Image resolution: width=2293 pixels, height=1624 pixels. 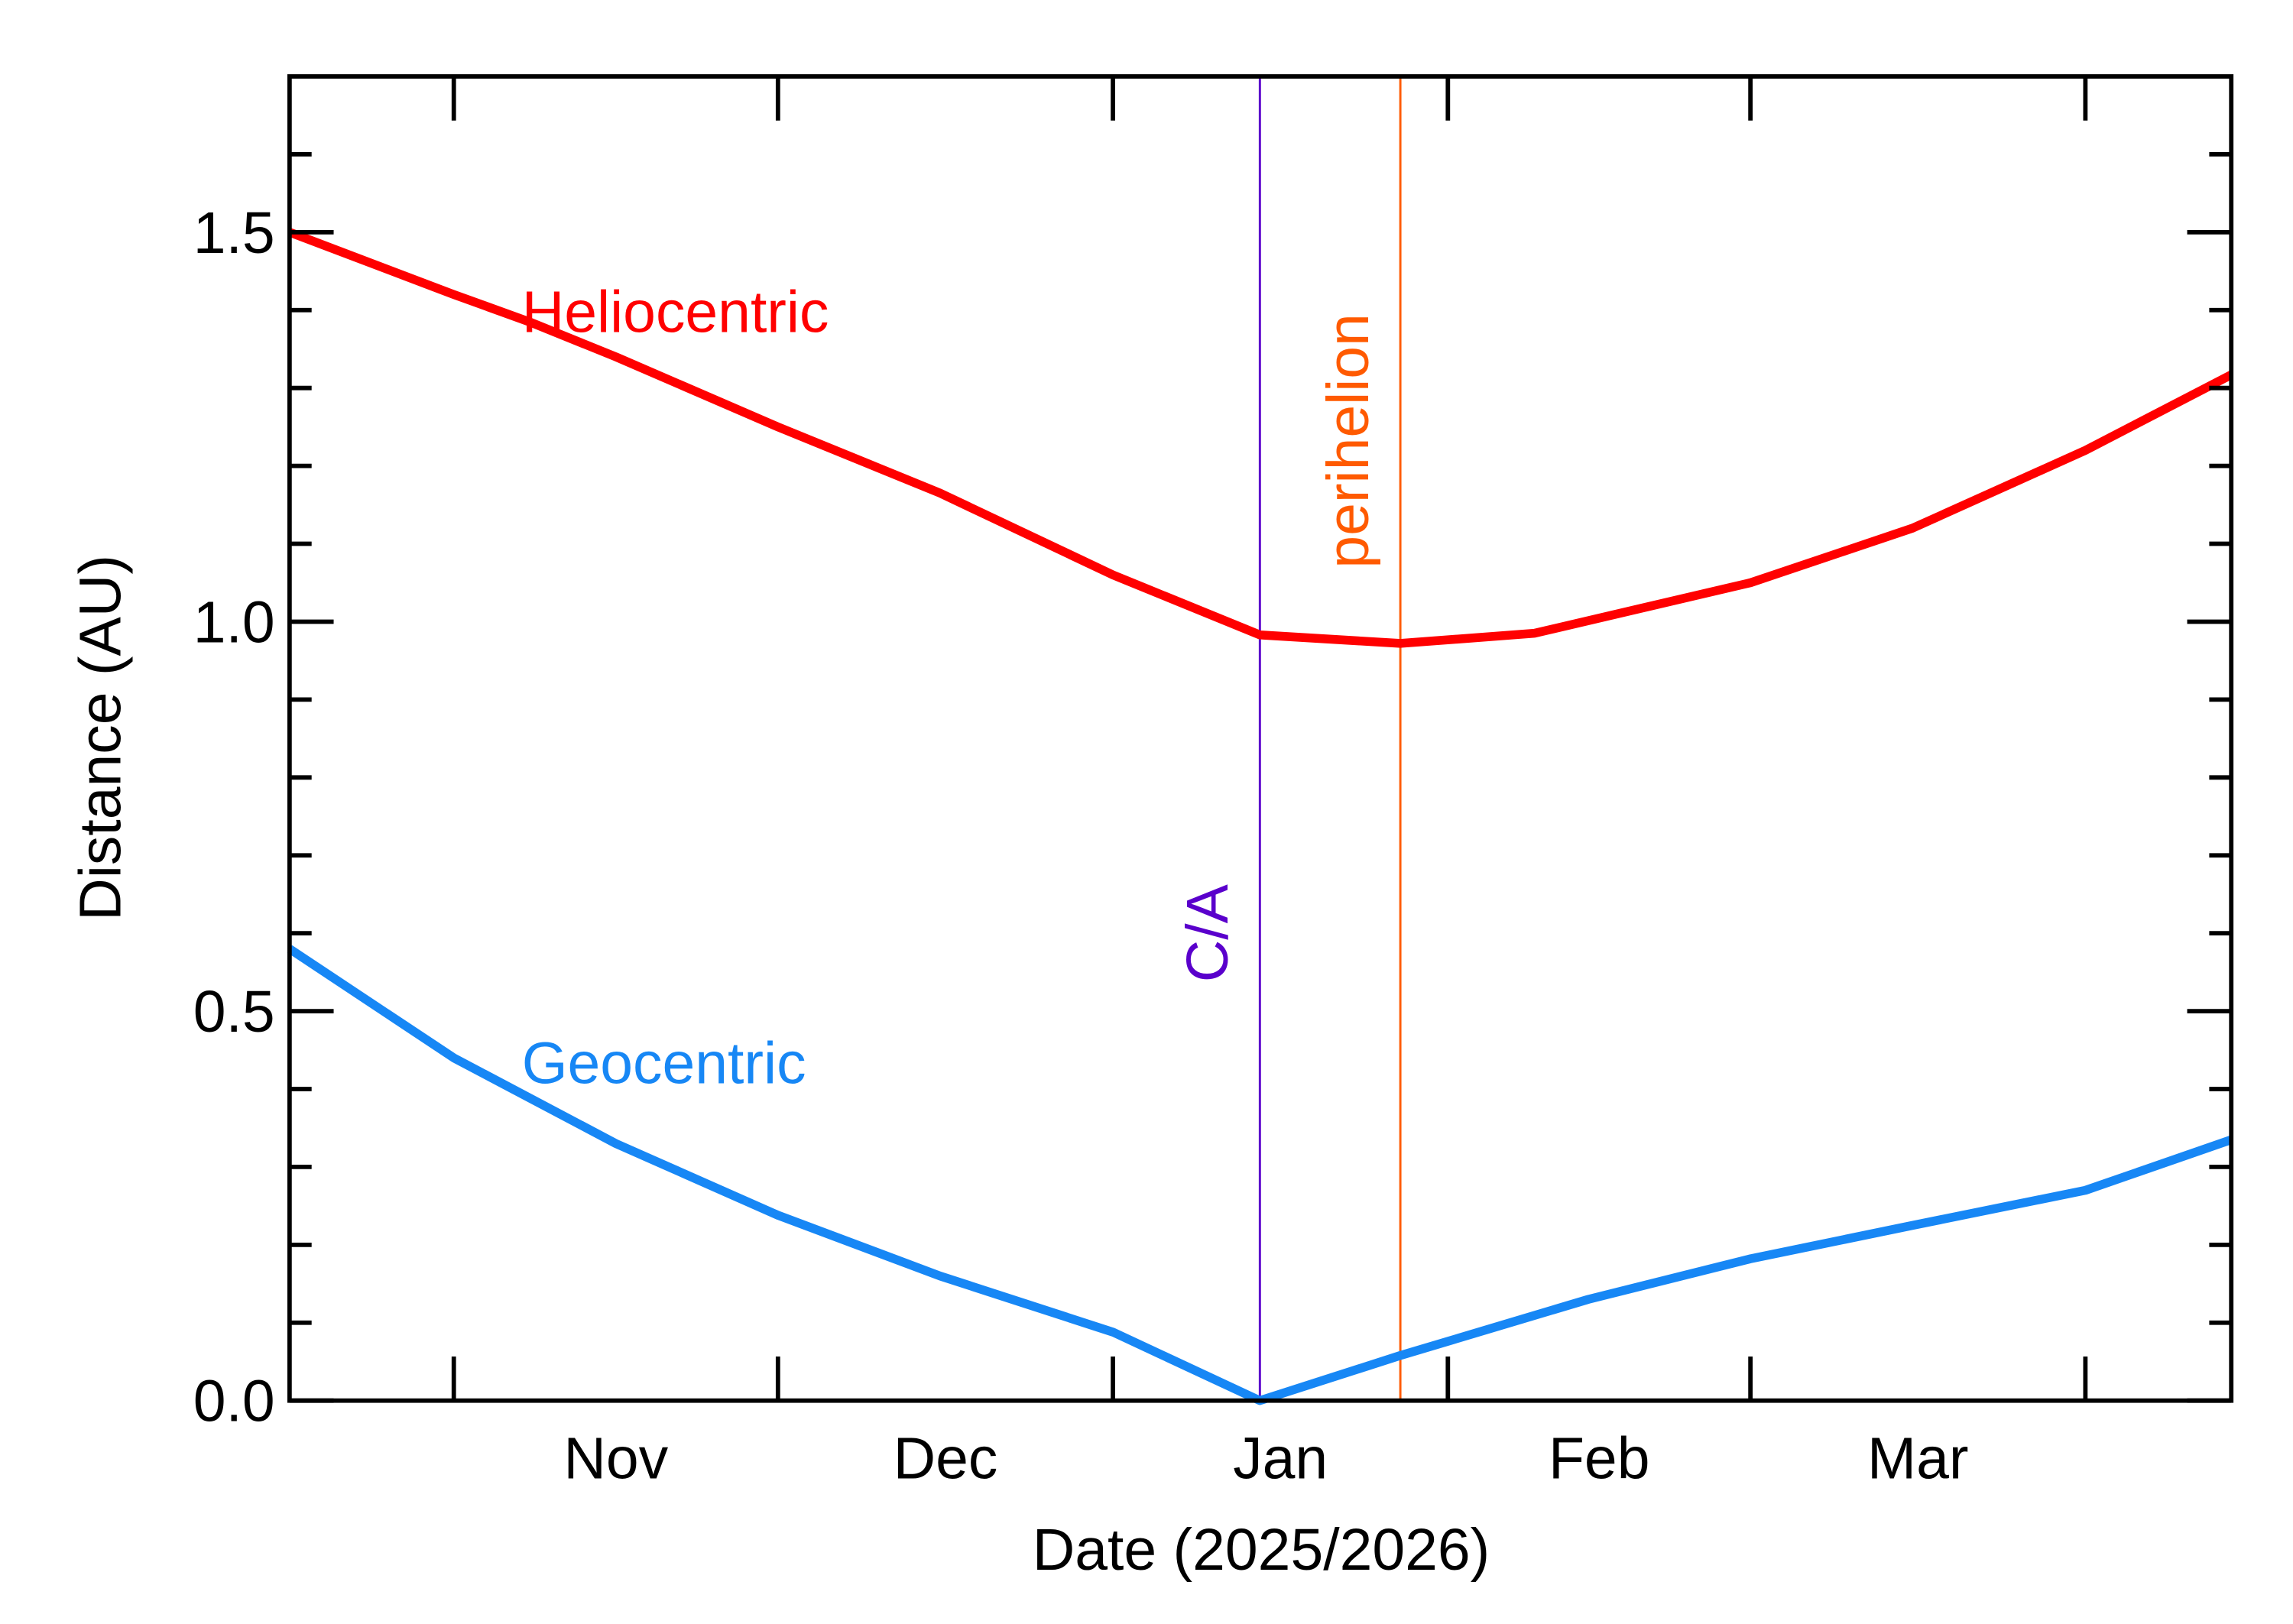 What do you see at coordinates (616, 1459) in the screenshot?
I see `x-tick-label: Nov` at bounding box center [616, 1459].